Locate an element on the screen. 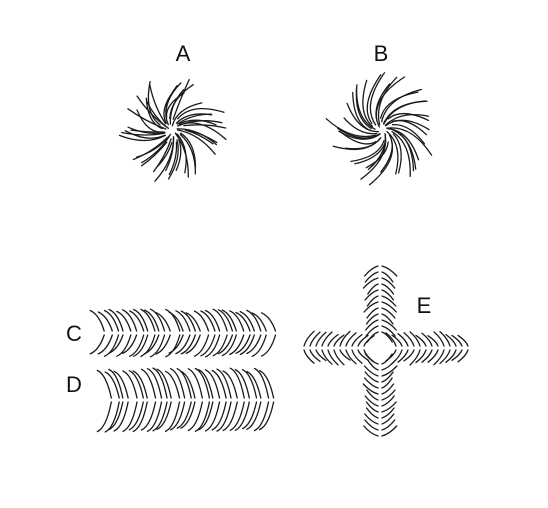 Image resolution: width=548 pixels, height=508 pixels. label-e: E is located at coordinates (424, 305).